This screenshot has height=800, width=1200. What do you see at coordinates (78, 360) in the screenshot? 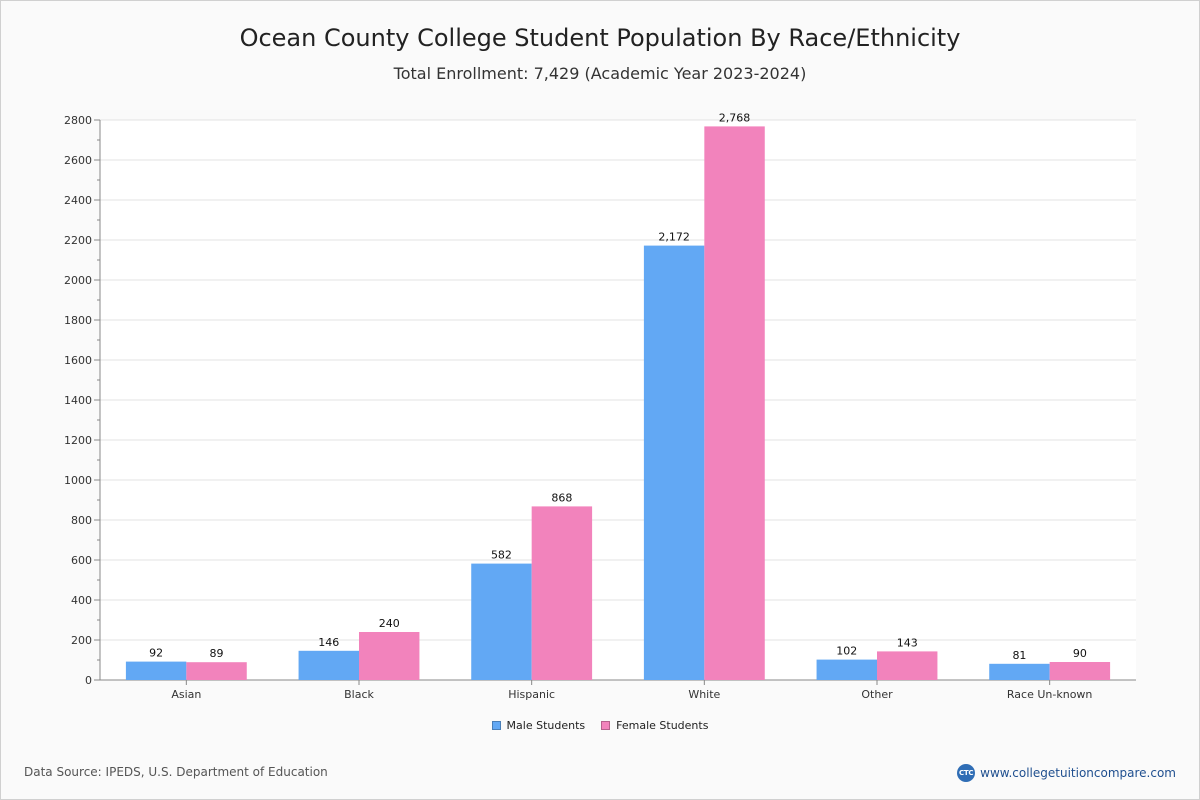
I see `y-tick-label: 1600` at bounding box center [78, 360].